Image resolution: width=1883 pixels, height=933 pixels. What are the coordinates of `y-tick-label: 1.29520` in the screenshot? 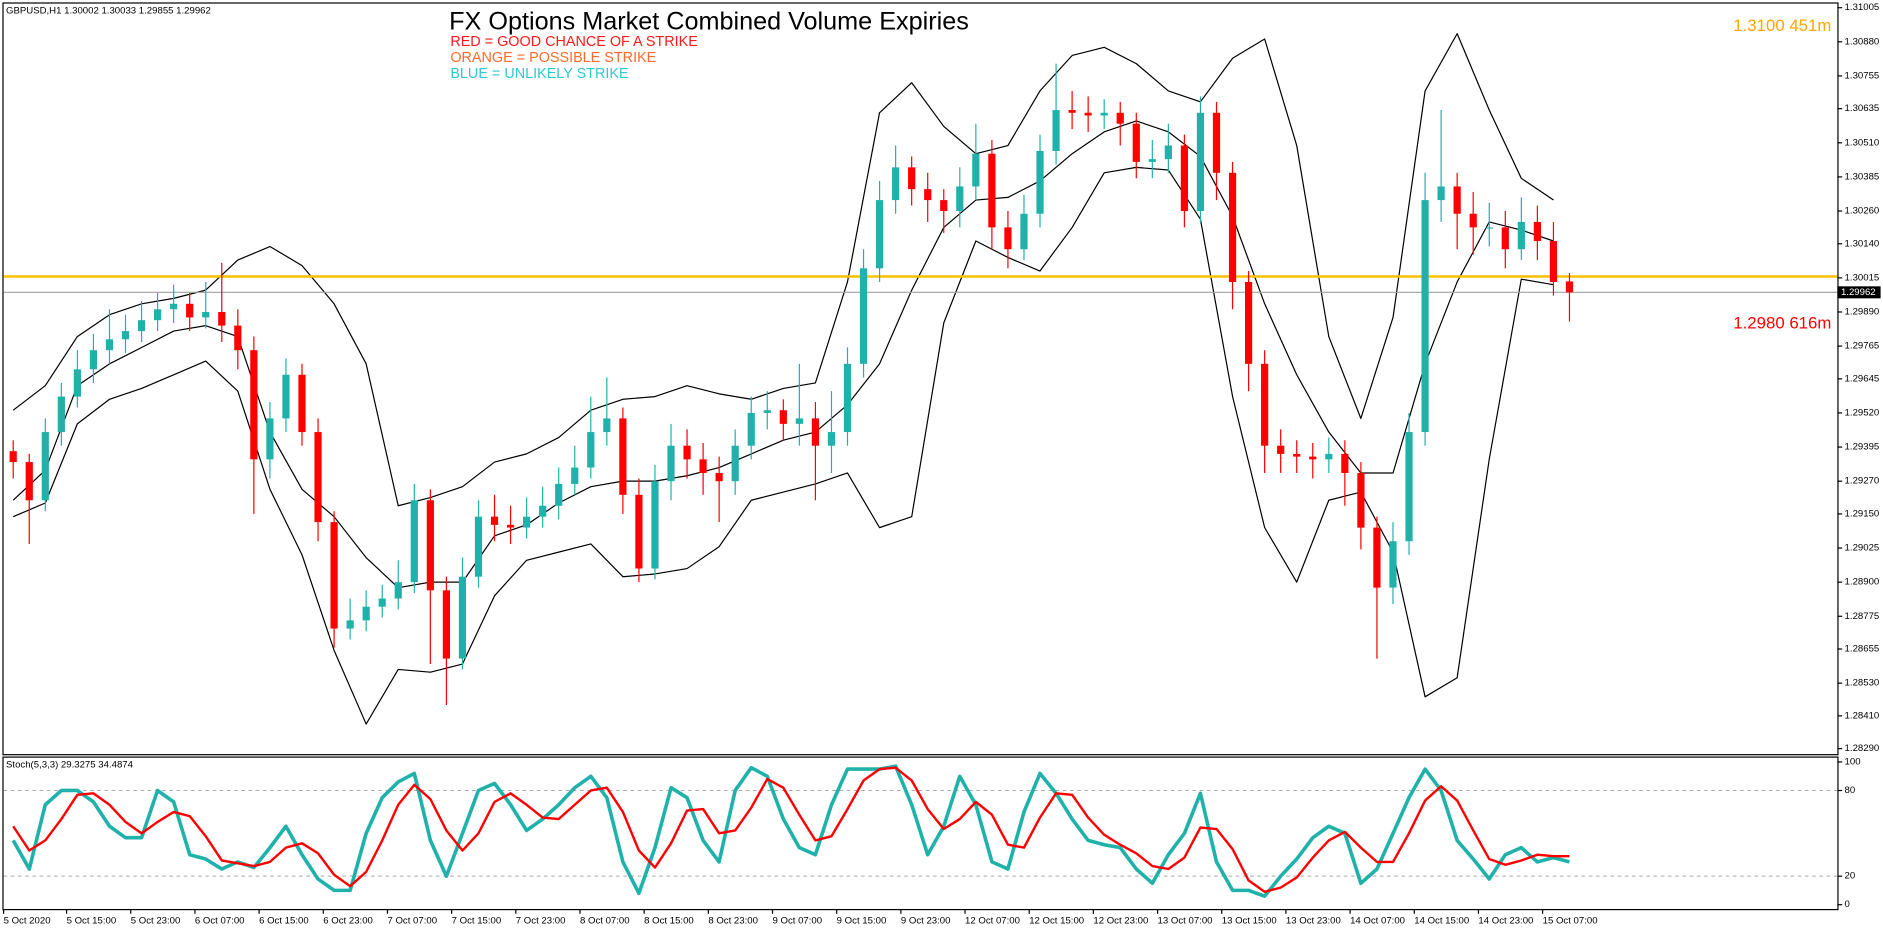 It's located at (1862, 412).